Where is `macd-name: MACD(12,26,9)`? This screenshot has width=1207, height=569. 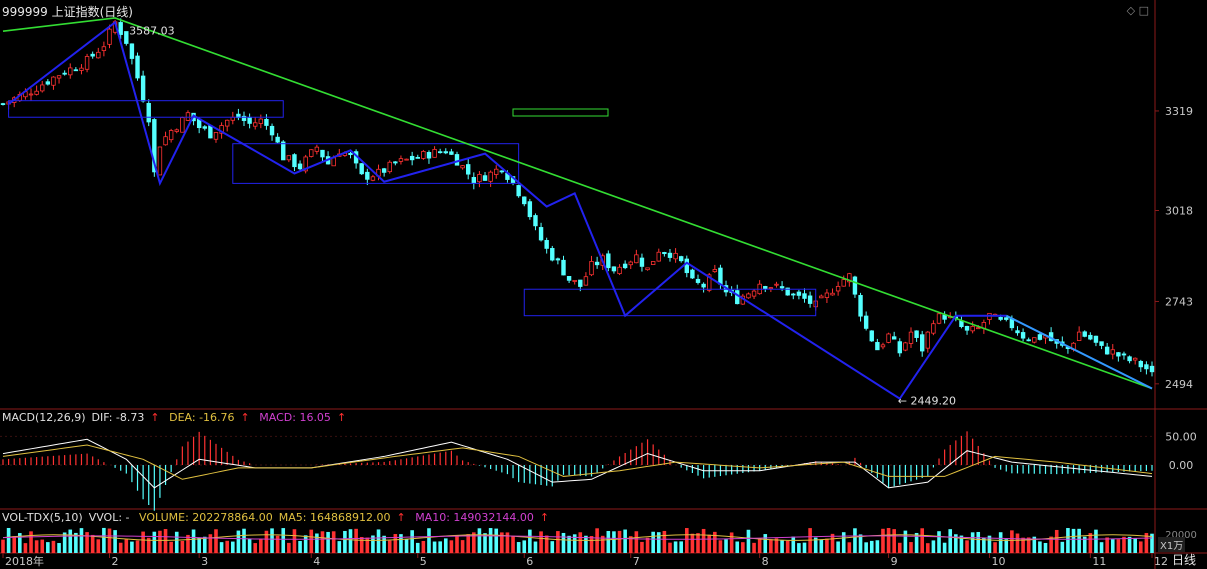 macd-name: MACD(12,26,9) is located at coordinates (44, 417).